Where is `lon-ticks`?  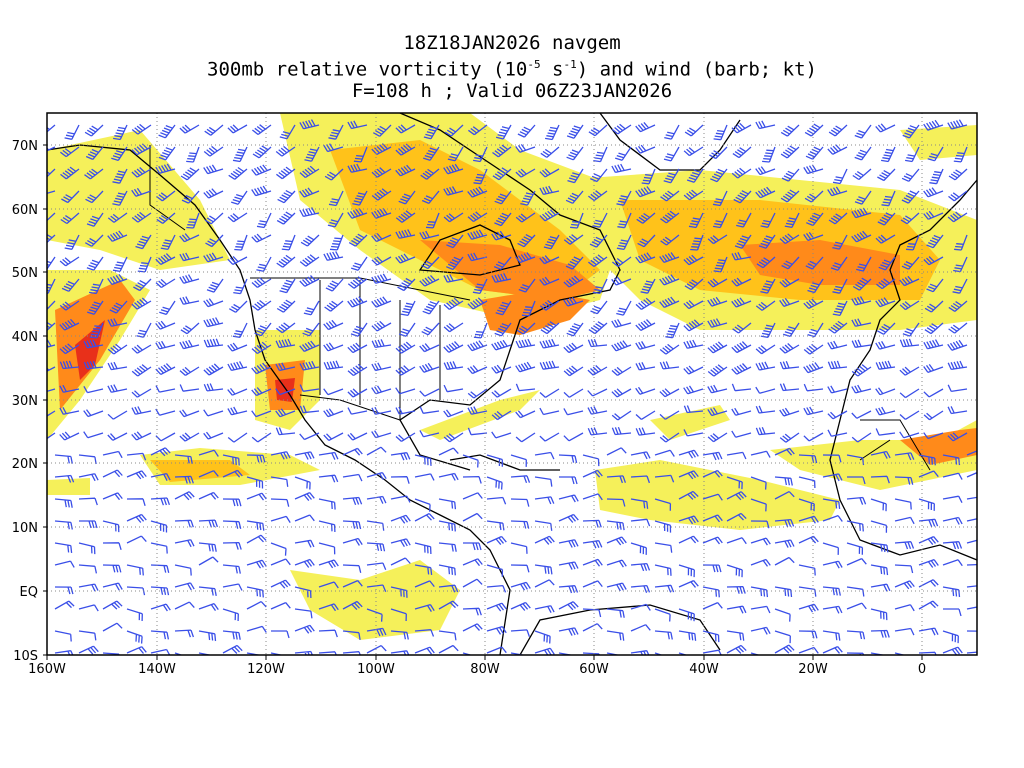 lon-ticks is located at coordinates (484, 657).